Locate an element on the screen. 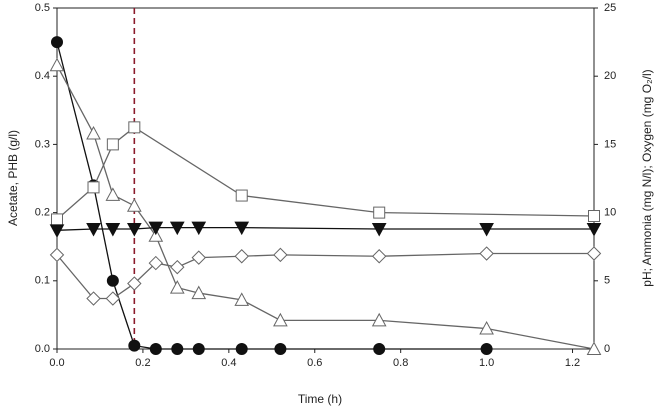 This screenshot has width=662, height=410. y2-tick-label: 15 is located at coordinates (610, 144).